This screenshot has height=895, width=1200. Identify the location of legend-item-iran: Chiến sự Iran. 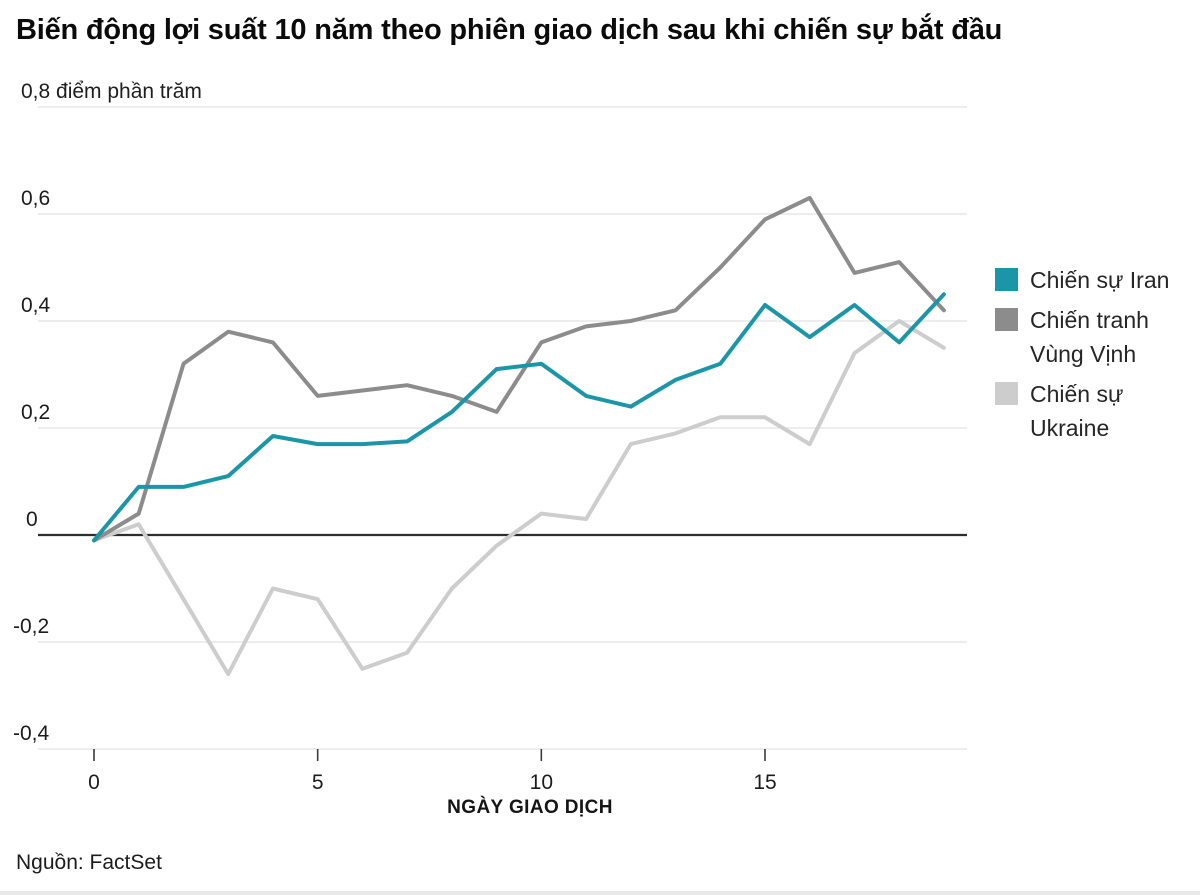
(1091, 280).